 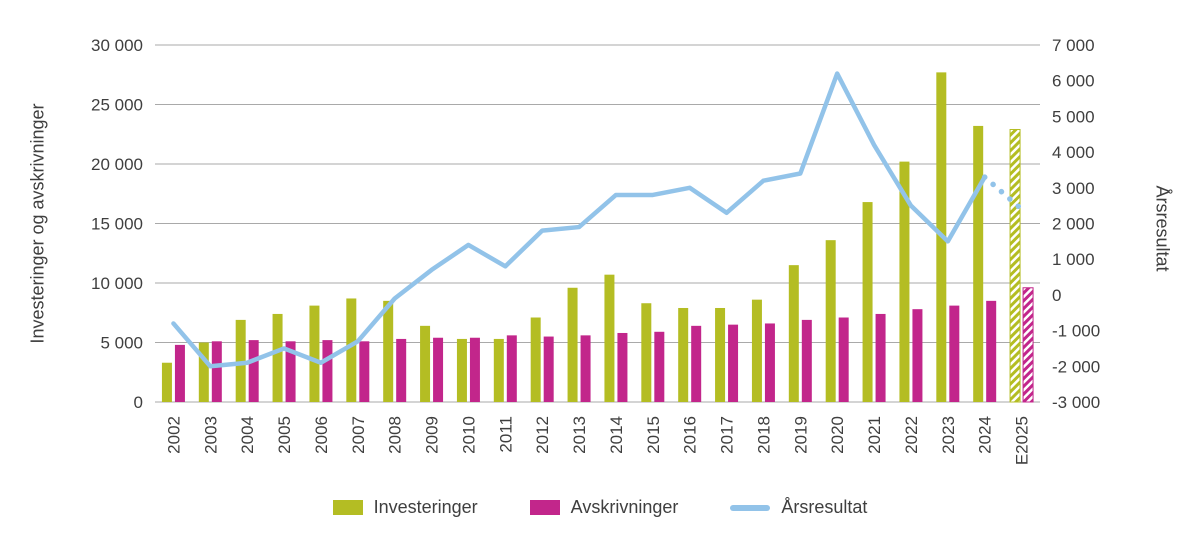 What do you see at coordinates (579, 435) in the screenshot?
I see `x-axis-label-2013: 2013` at bounding box center [579, 435].